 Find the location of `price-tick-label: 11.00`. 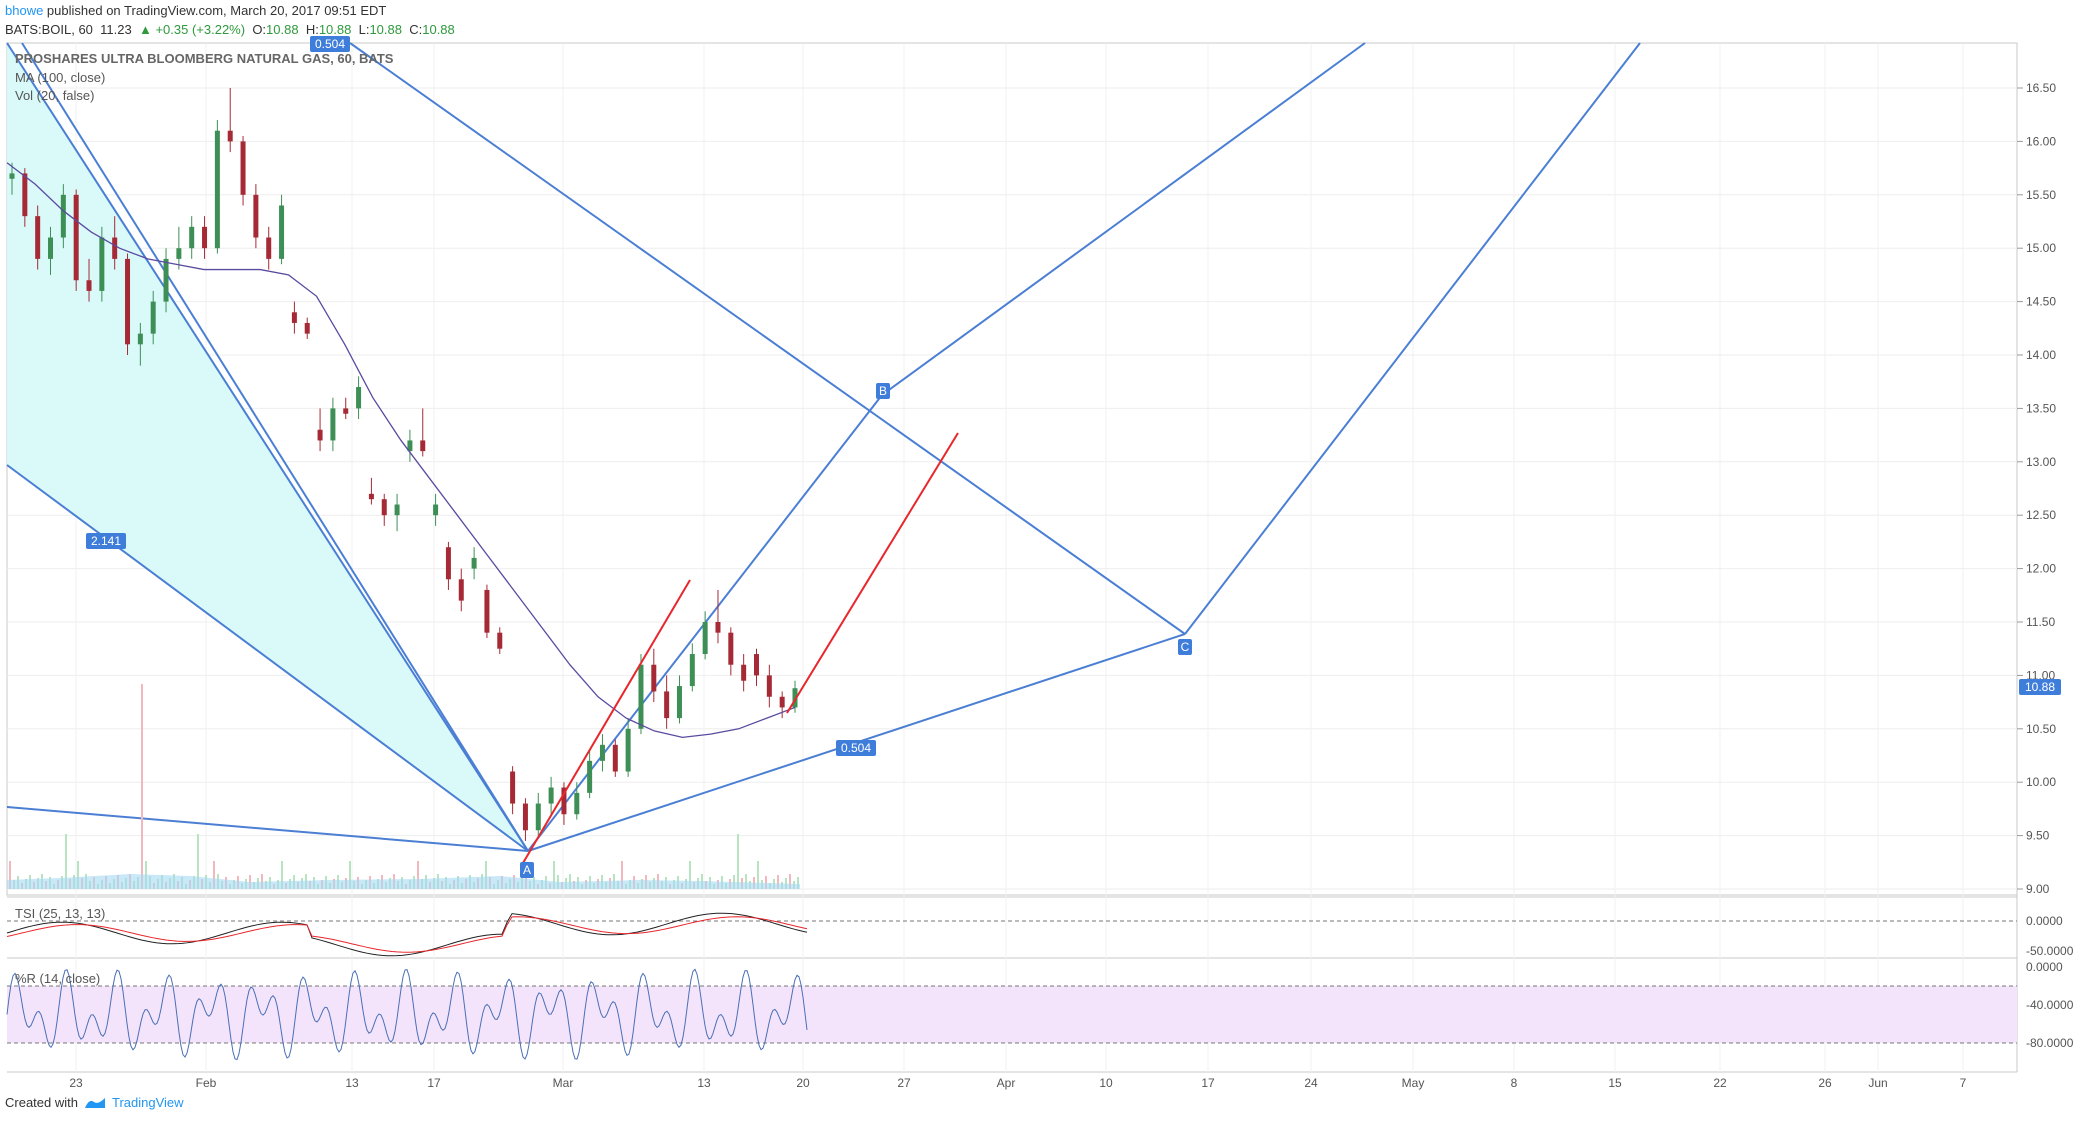

price-tick-label: 11.00 is located at coordinates (2040, 675).